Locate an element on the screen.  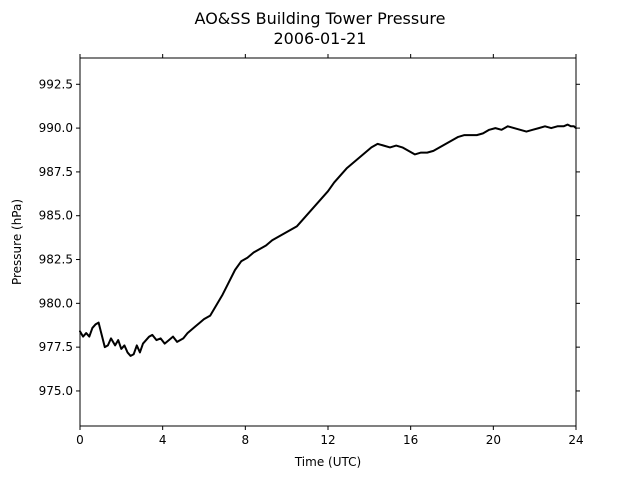
x-tick-label: 8 is located at coordinates (246, 440).